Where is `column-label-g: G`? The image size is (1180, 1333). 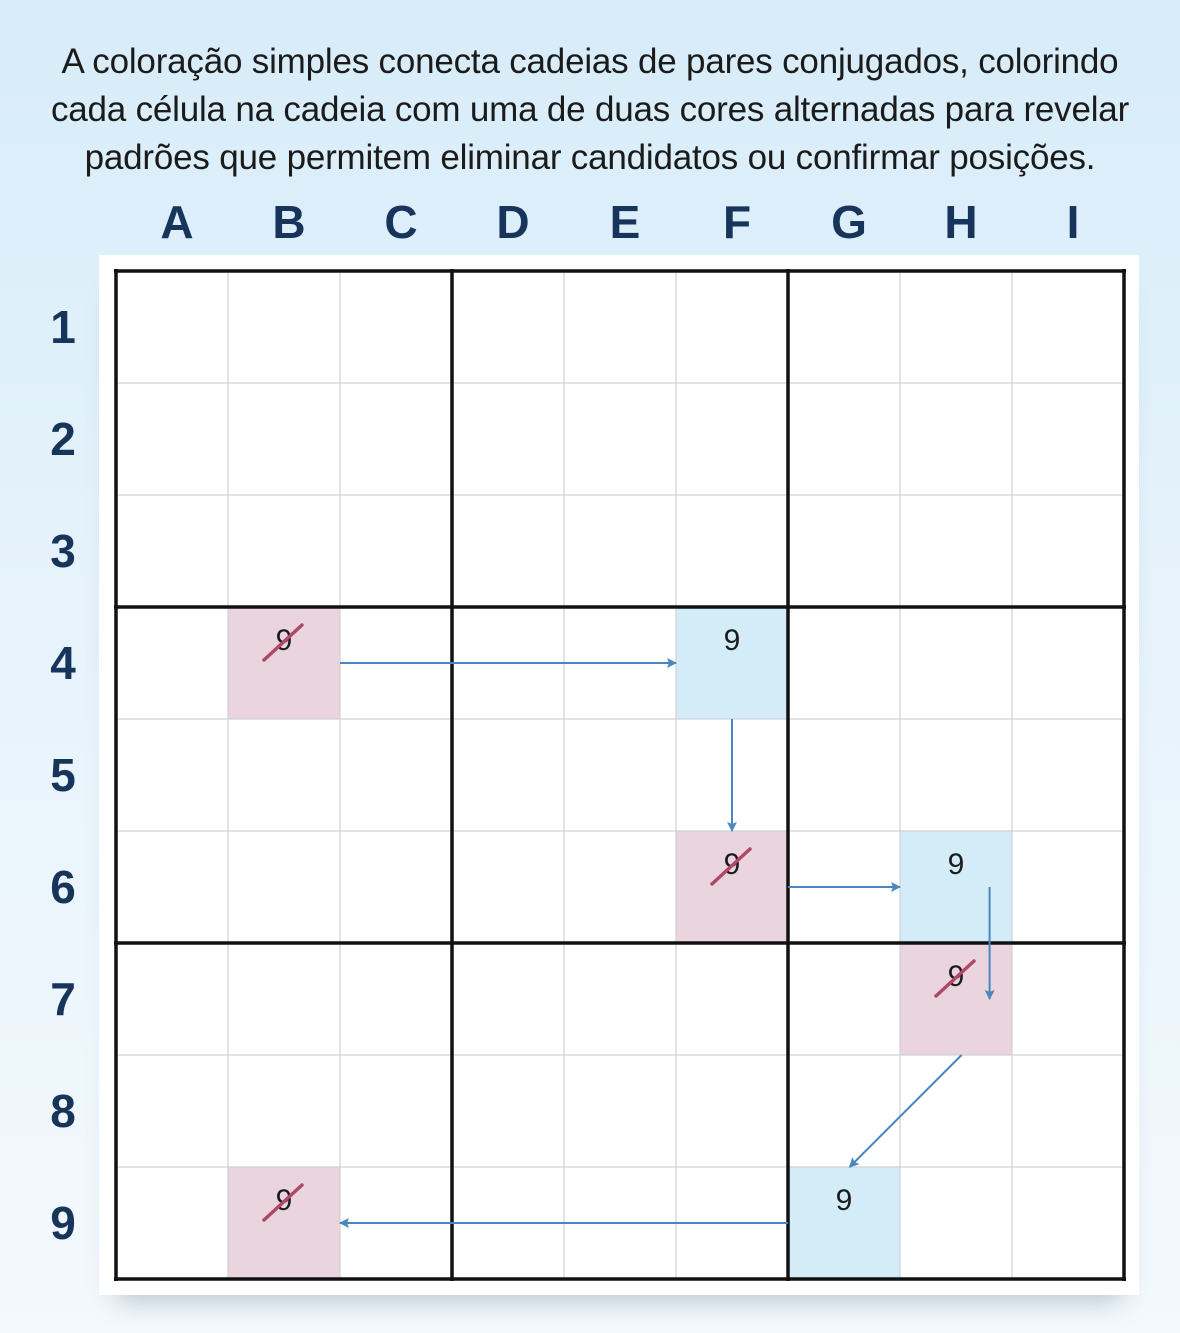 column-label-g: G is located at coordinates (849, 222).